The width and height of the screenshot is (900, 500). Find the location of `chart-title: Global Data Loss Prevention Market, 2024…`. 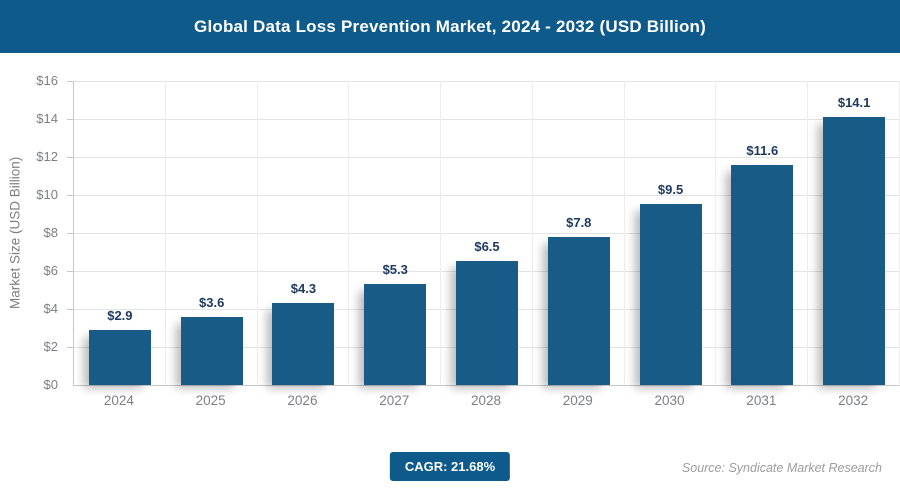

chart-title: Global Data Loss Prevention Market, 2024… is located at coordinates (450, 26).